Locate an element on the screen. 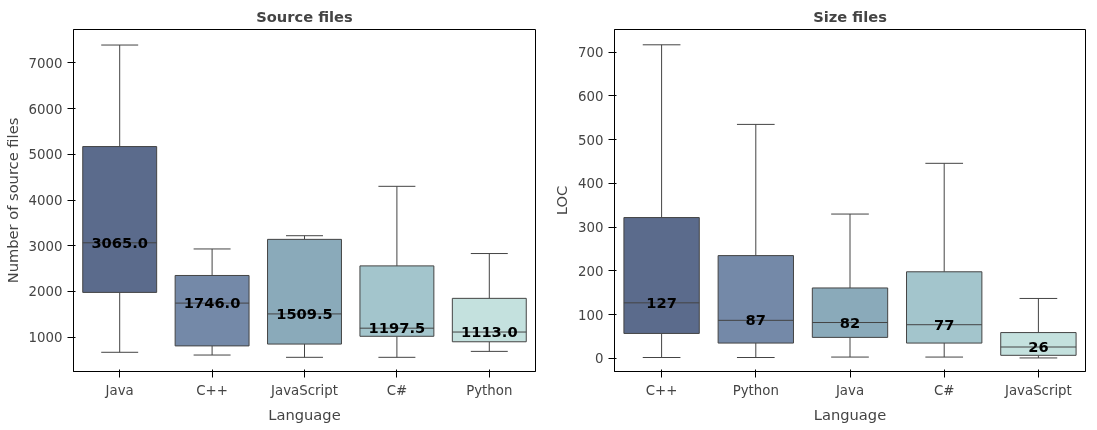 The image size is (1097, 430). y-tick-label: 700 is located at coordinates (591, 53).